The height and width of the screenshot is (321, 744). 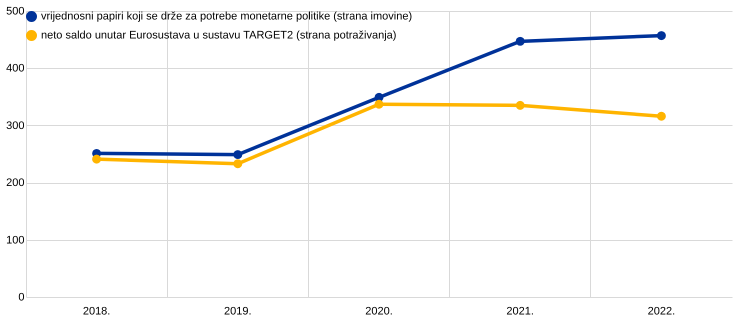 What do you see at coordinates (15, 68) in the screenshot?
I see `y-tick-label: 400` at bounding box center [15, 68].